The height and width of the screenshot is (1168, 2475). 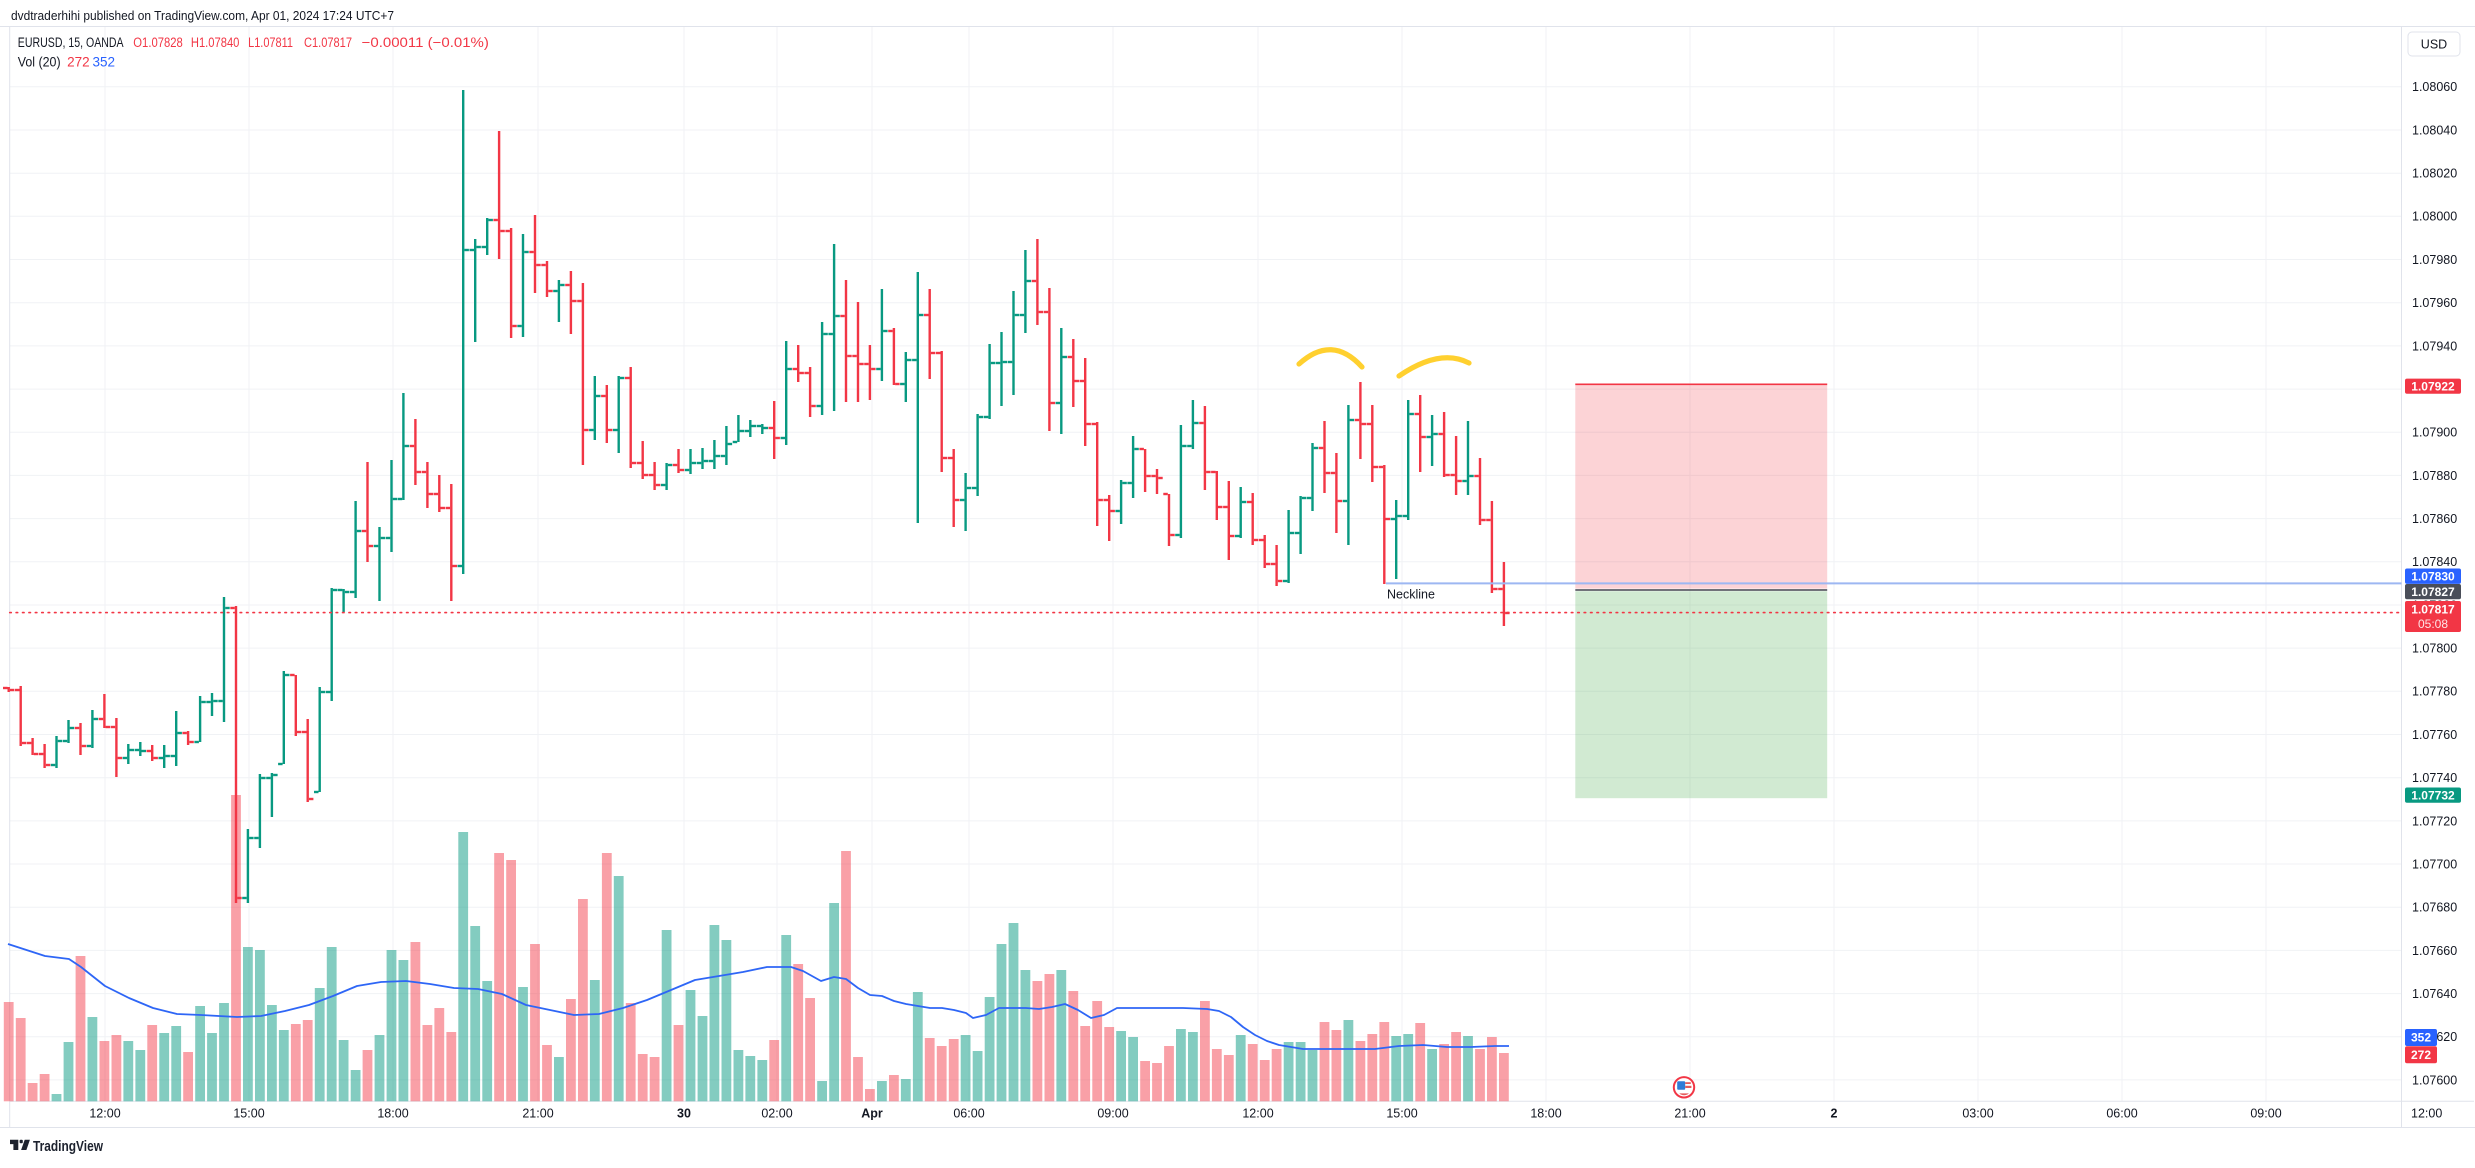 What do you see at coordinates (776, 1114) in the screenshot?
I see `svg-text: 02:00` at bounding box center [776, 1114].